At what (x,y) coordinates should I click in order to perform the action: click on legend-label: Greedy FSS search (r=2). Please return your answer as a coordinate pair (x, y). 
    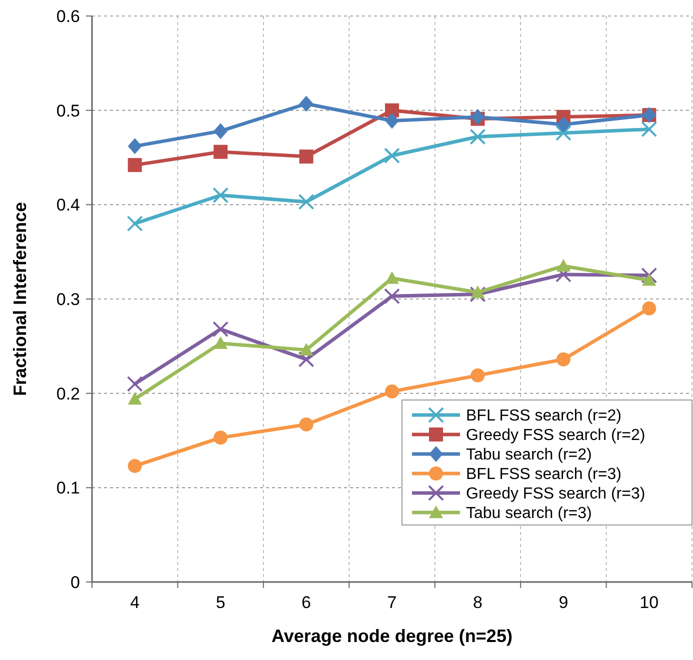
    Looking at the image, I should click on (556, 435).